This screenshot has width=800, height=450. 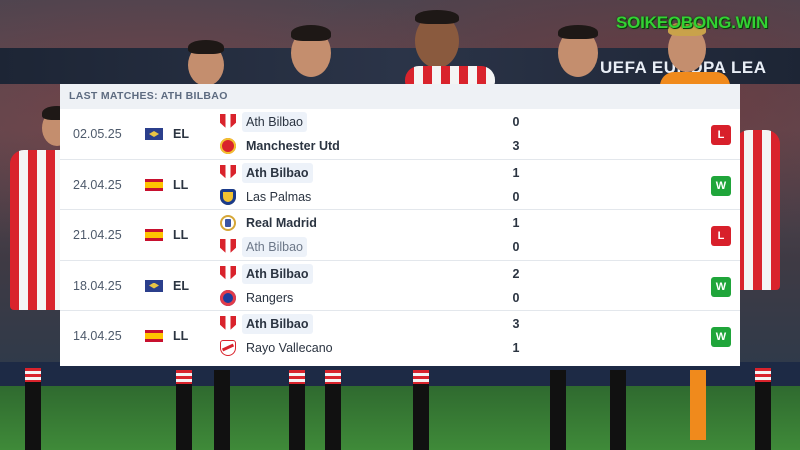 What do you see at coordinates (400, 286) in the screenshot?
I see `match-row: 18.04.25 EL Ath Bilbao Rangers 2 0 W` at bounding box center [400, 286].